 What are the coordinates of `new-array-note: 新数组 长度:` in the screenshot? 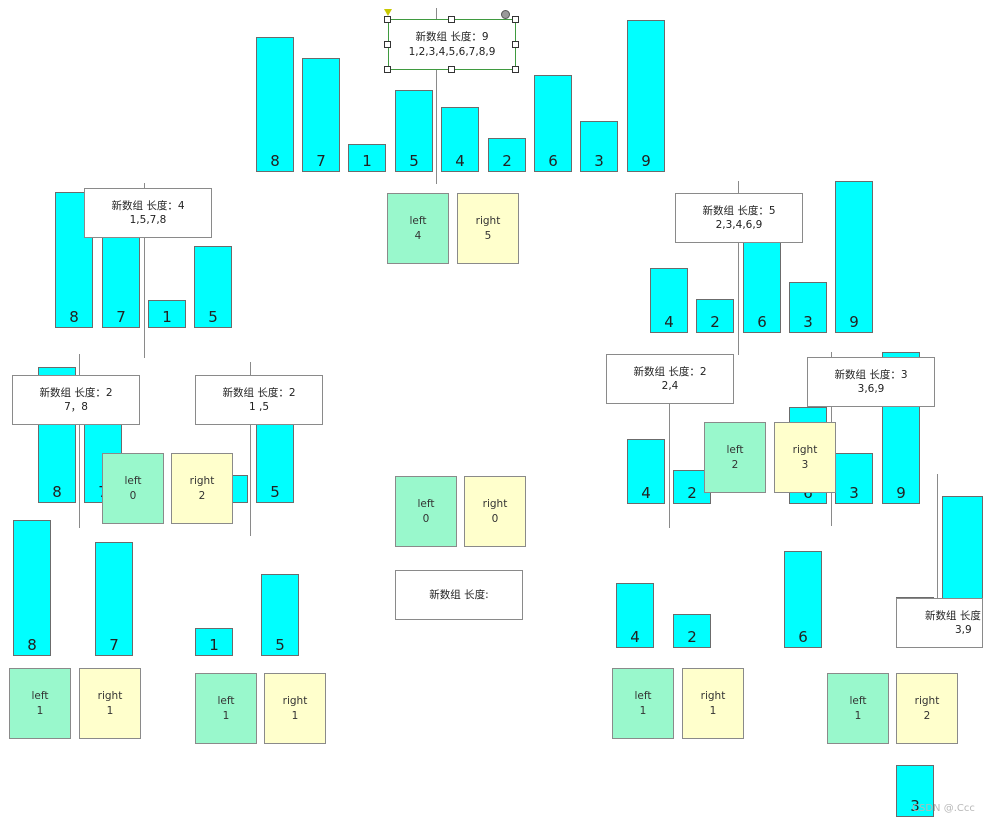 It's located at (459, 595).